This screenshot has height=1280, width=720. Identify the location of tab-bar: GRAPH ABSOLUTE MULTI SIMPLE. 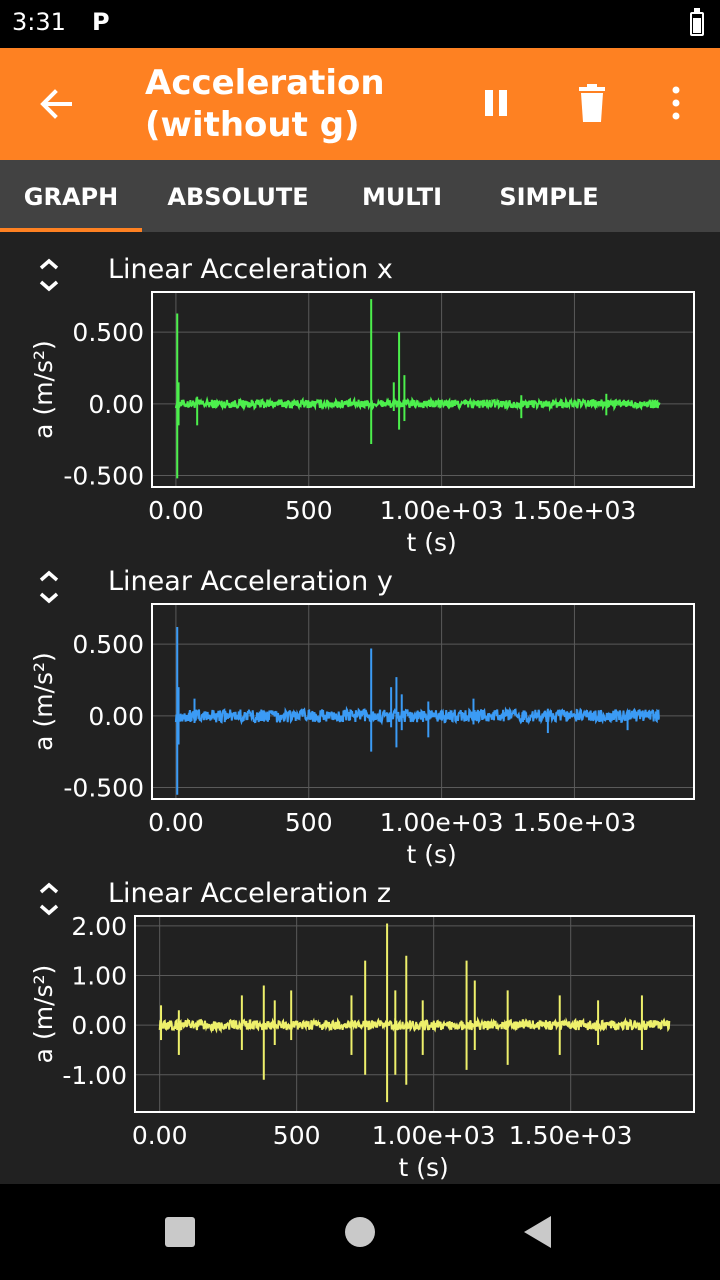
(360, 196).